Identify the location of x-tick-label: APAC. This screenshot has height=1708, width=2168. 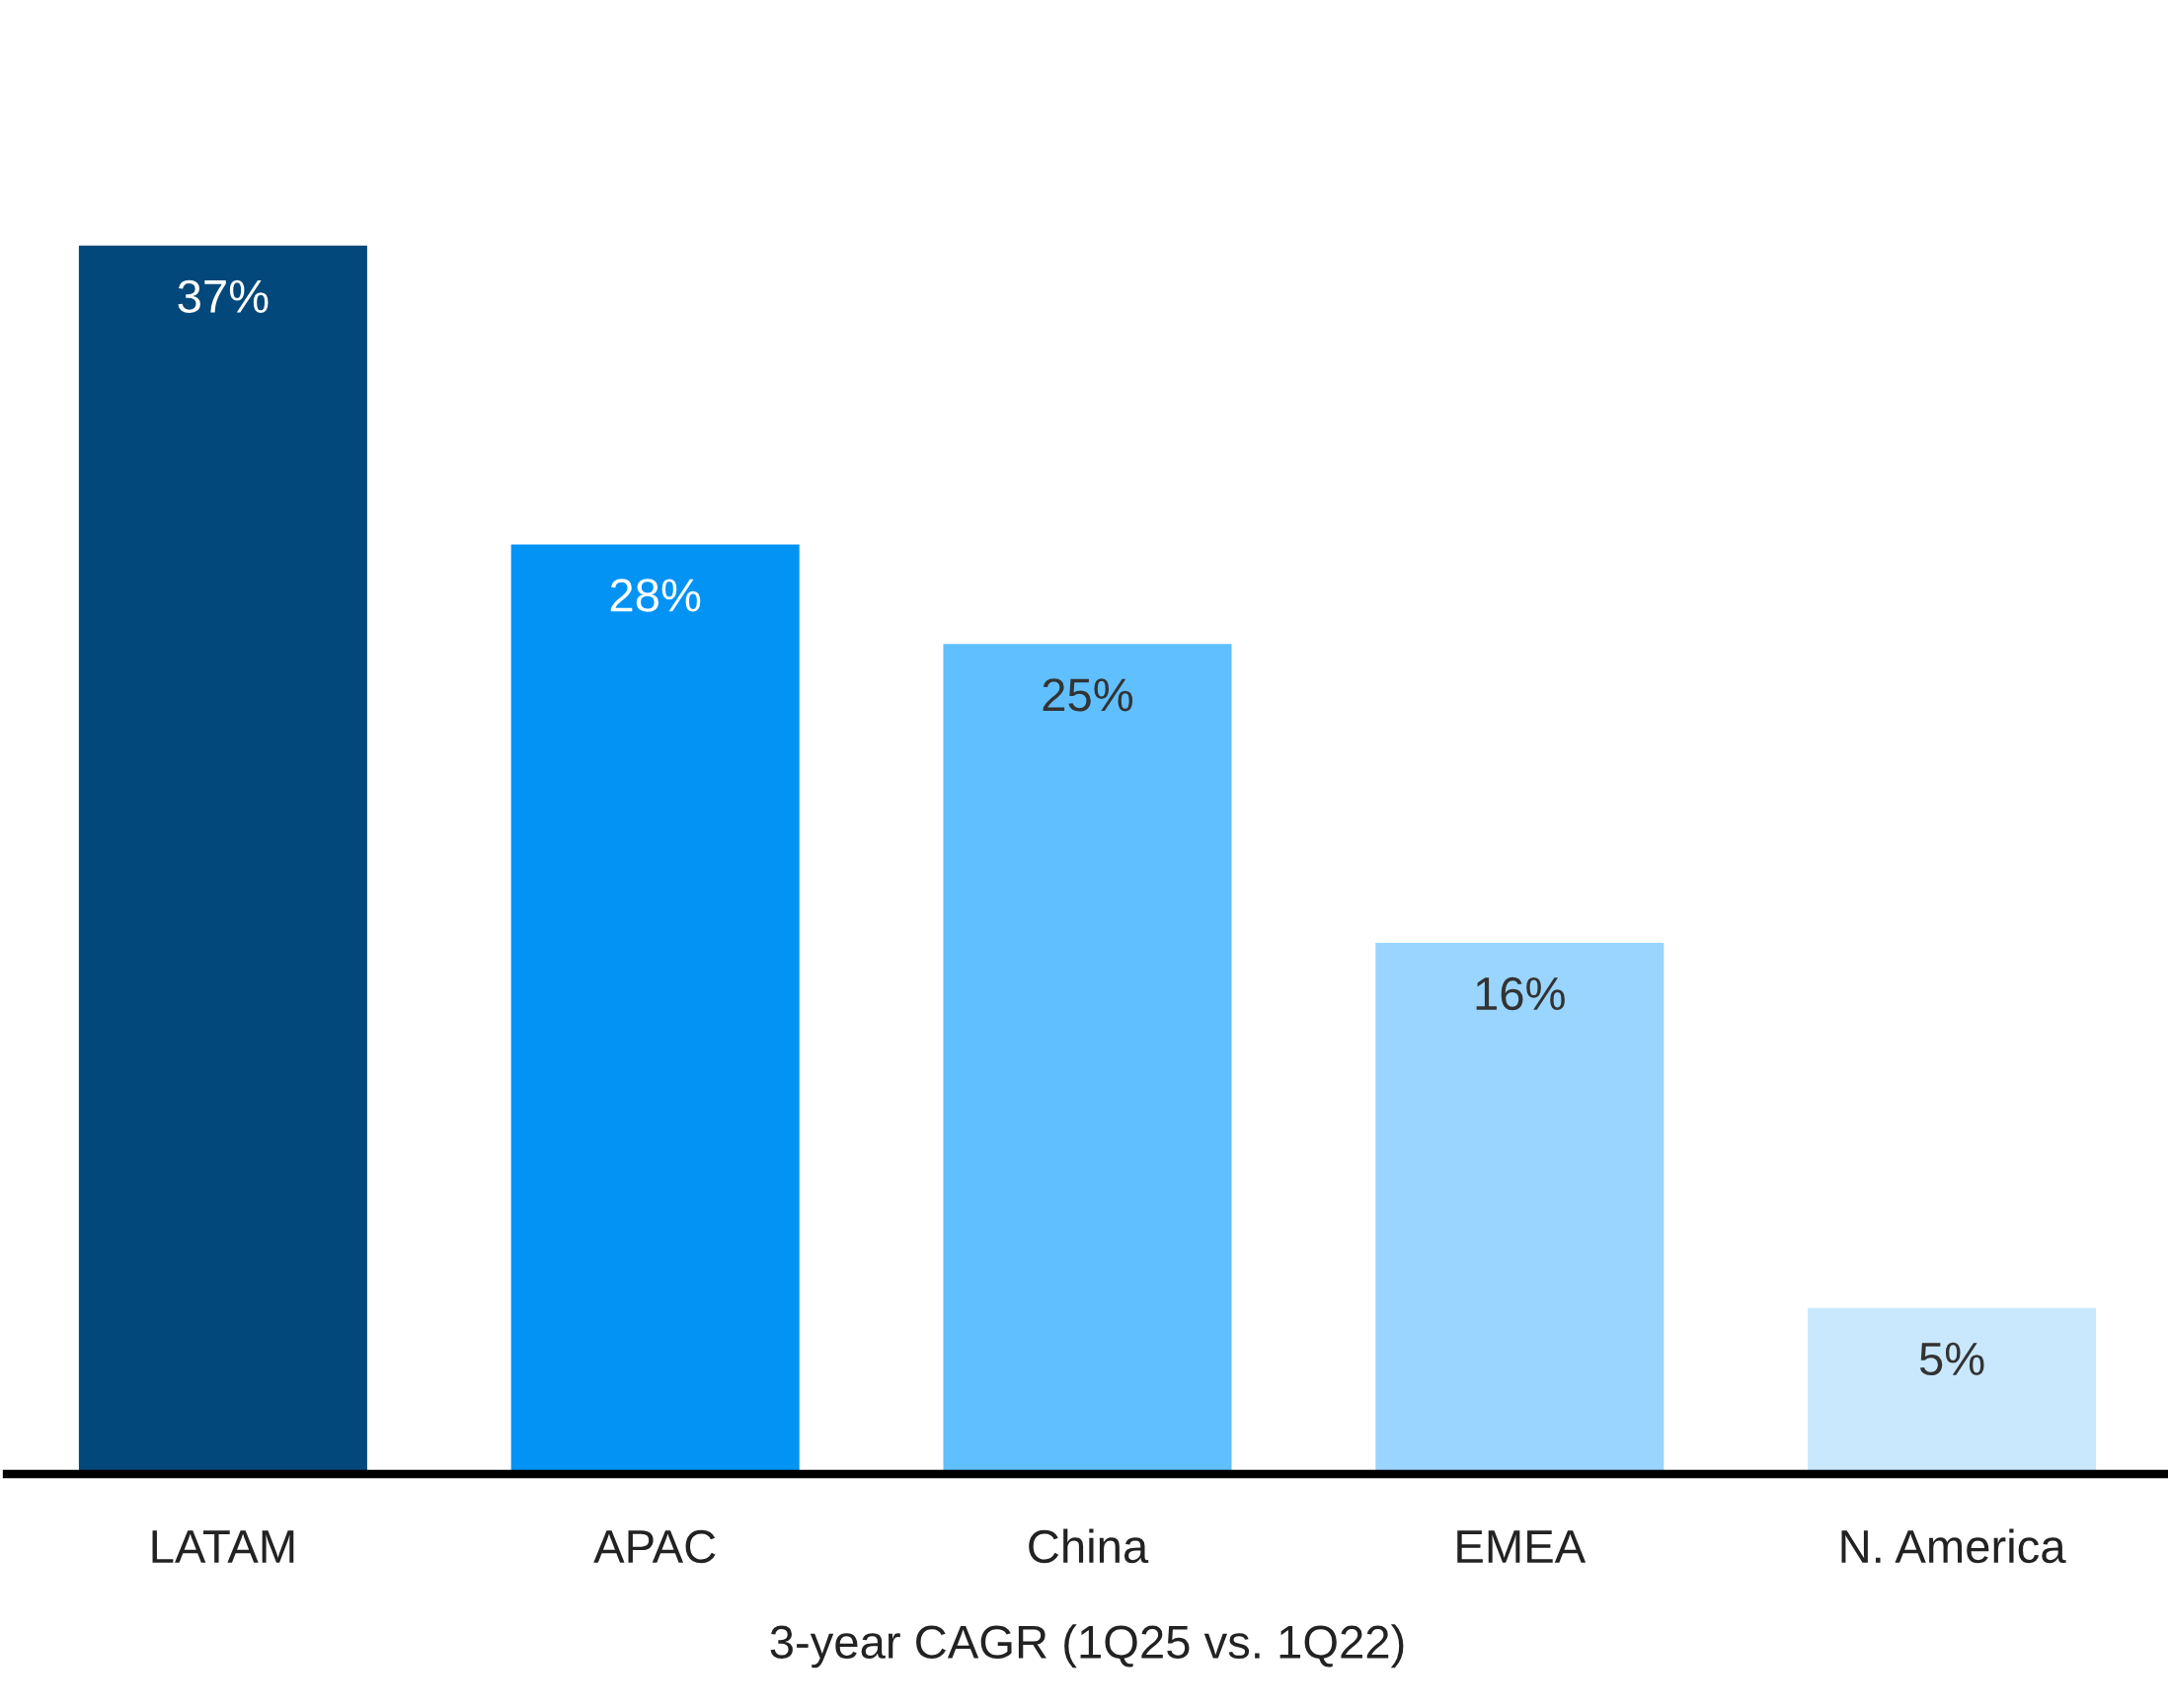
(654, 1546).